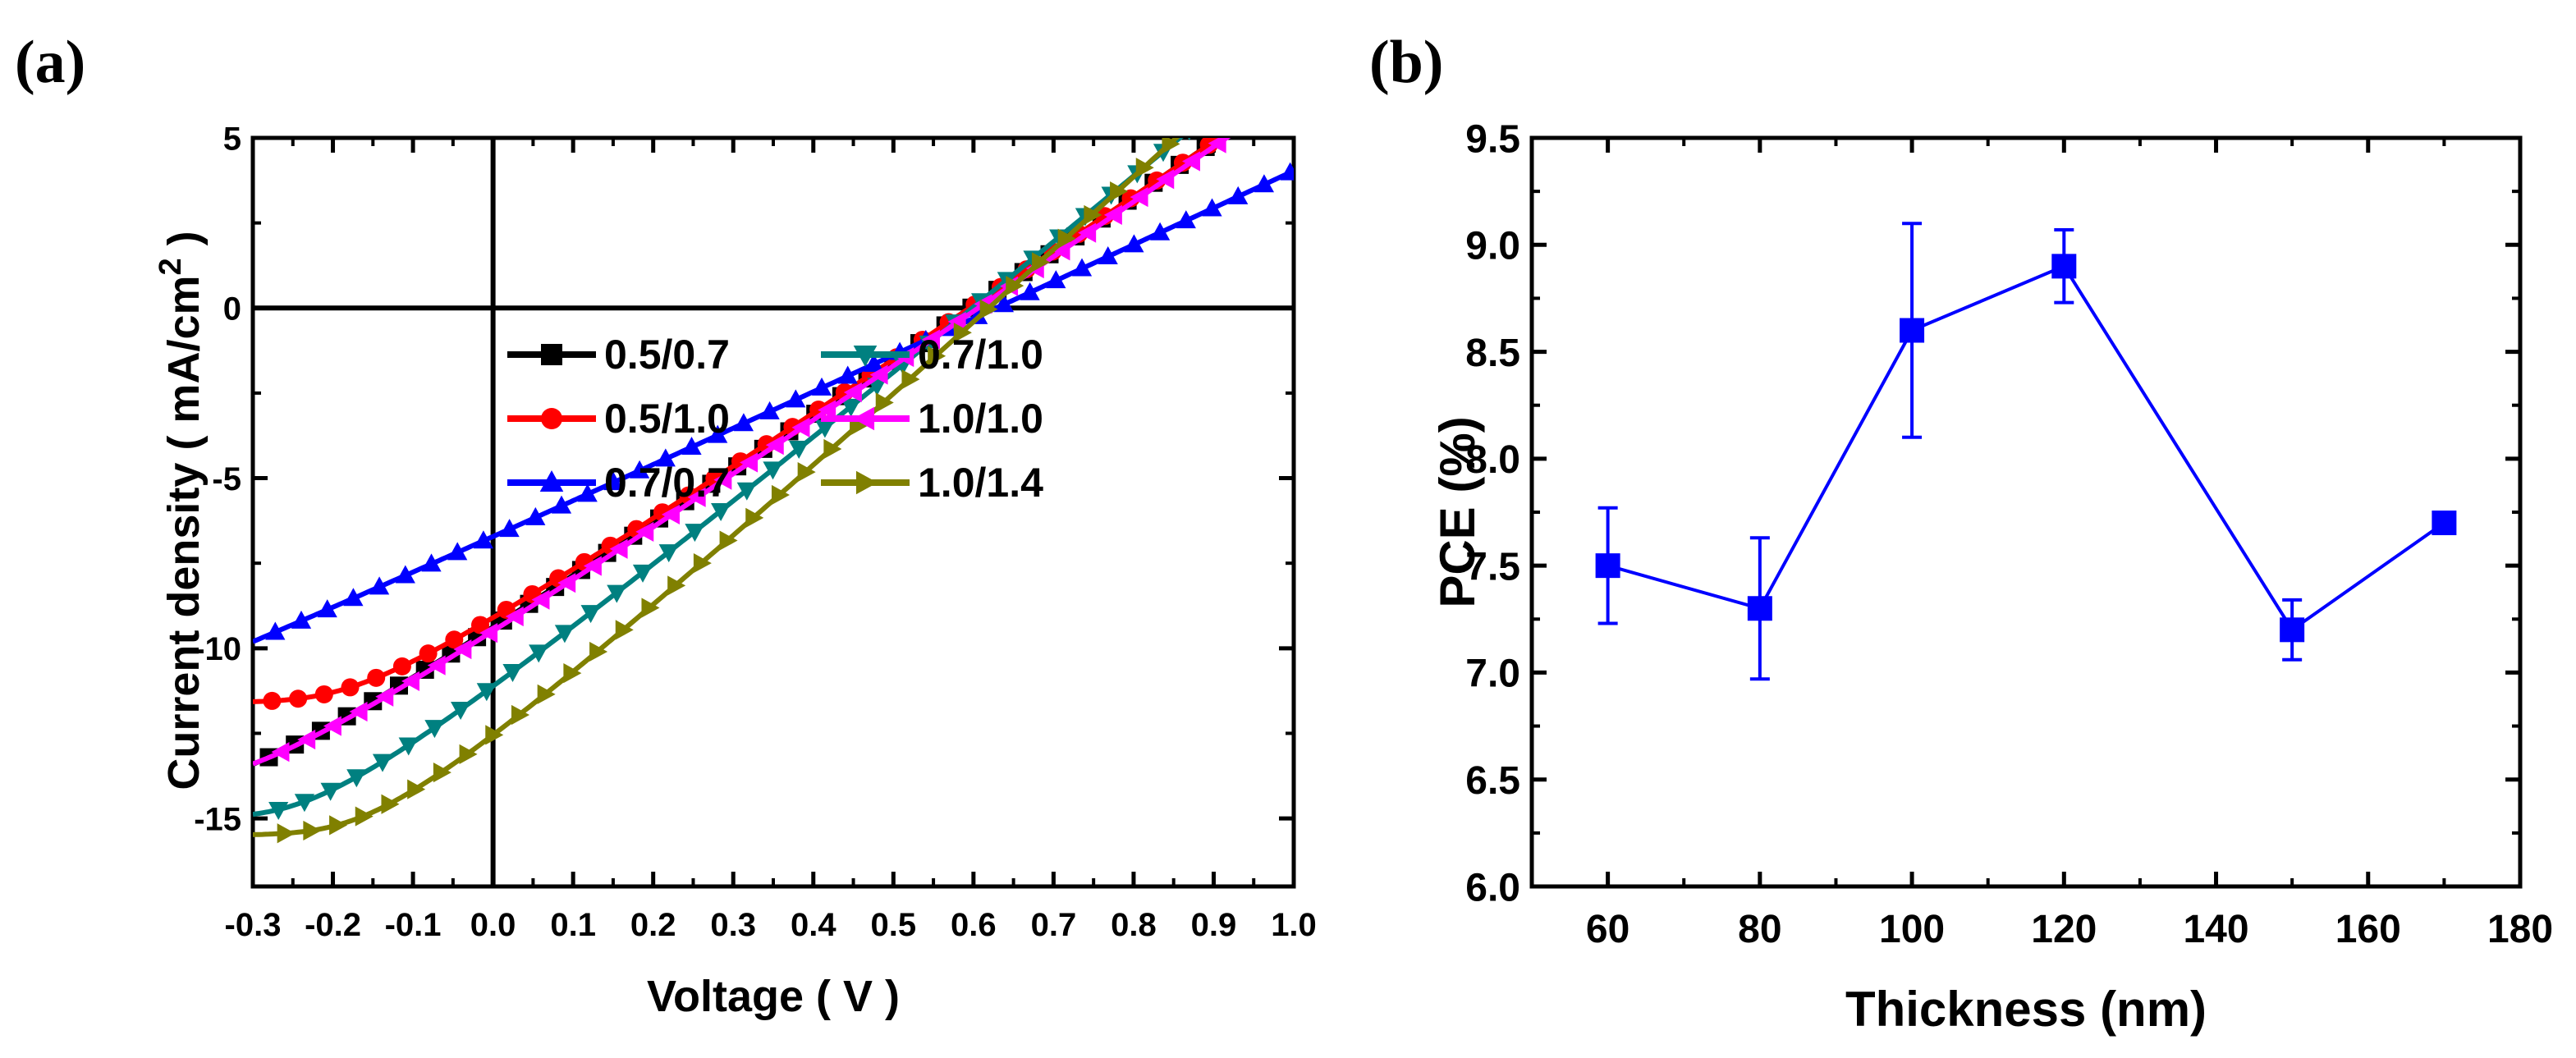  I want to click on legend-label: 1.0/1.4, so click(981, 483).